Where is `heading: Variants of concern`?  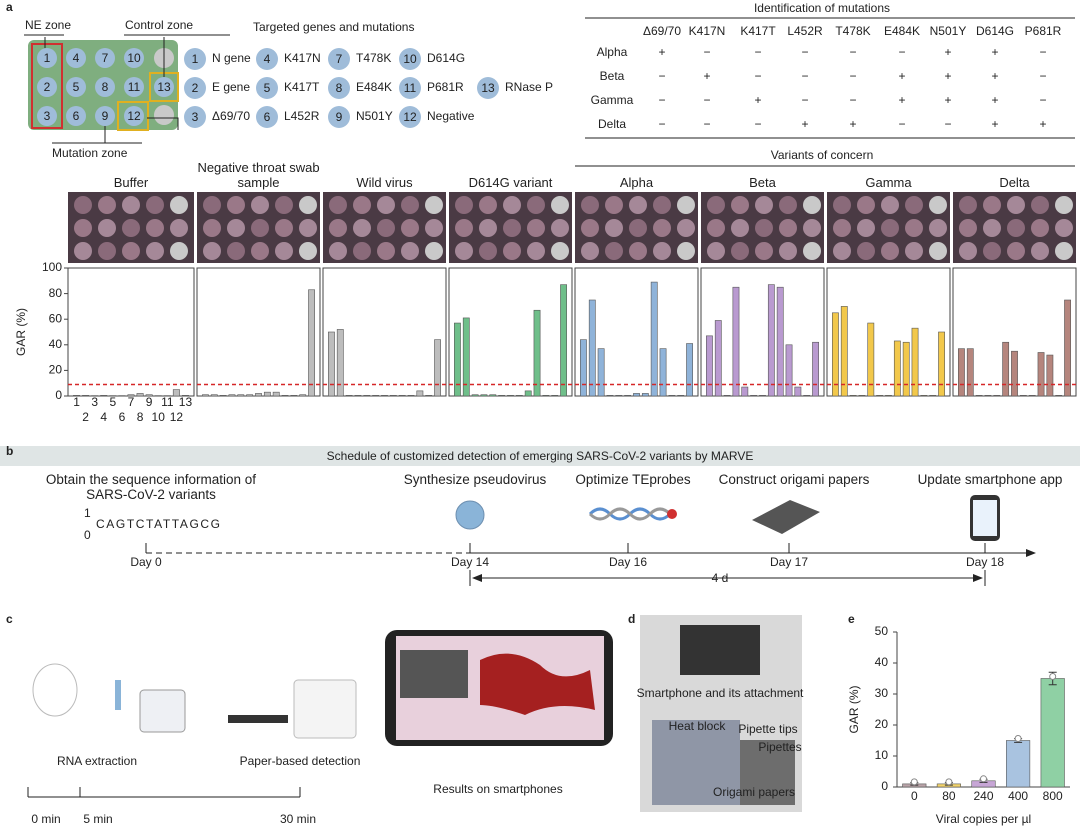 heading: Variants of concern is located at coordinates (822, 155).